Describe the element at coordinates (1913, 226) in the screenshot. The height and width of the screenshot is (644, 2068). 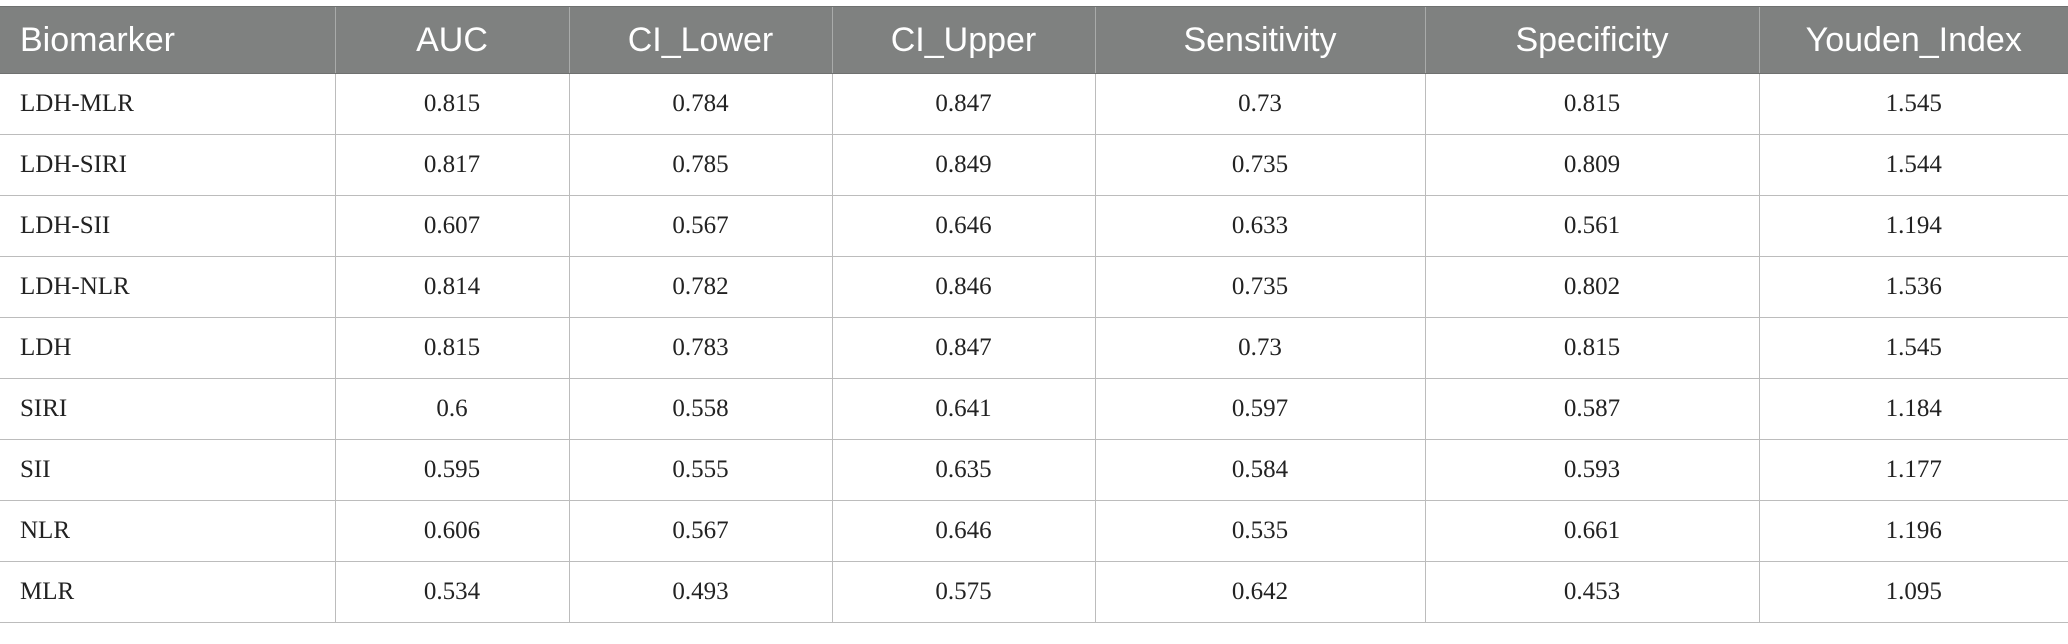
I see `cell-youden-index: 1.194` at that location.